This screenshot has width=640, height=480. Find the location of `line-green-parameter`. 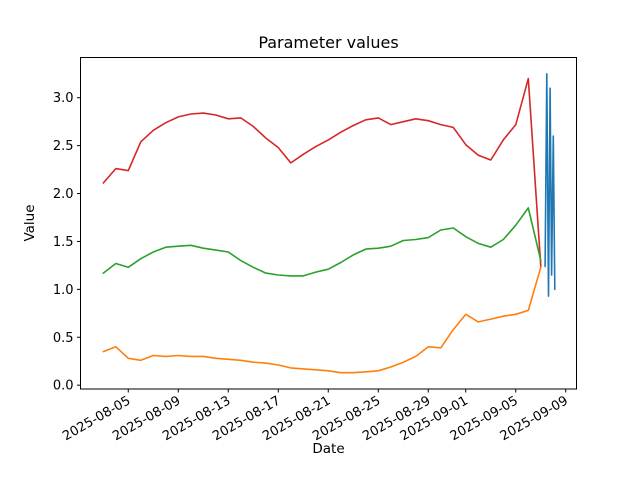

line-green-parameter is located at coordinates (322, 242).